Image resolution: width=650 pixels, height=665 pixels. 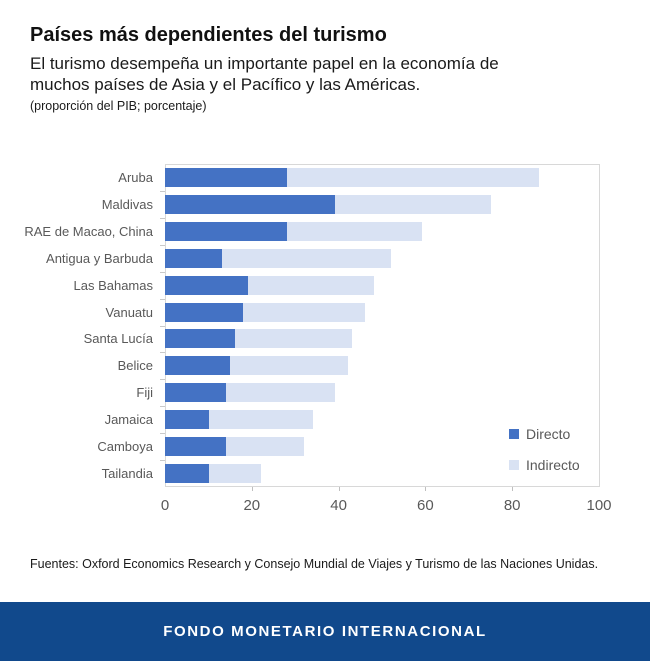 I want to click on country-label: Las Bahamas, so click(x=113, y=285).